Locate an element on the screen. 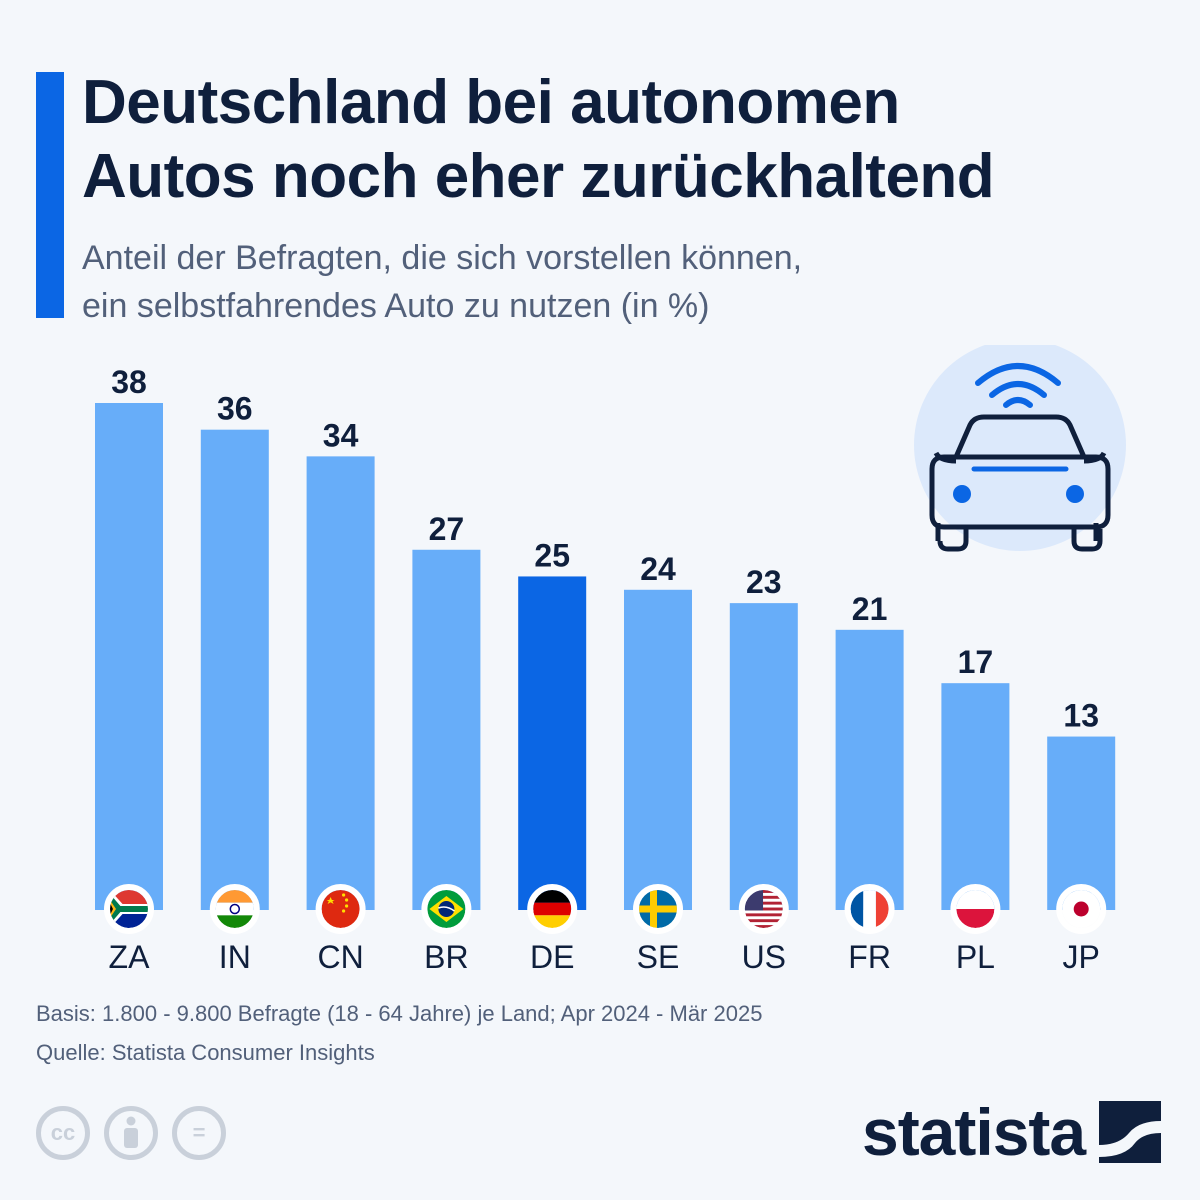  flag-de-icon is located at coordinates (552, 909).